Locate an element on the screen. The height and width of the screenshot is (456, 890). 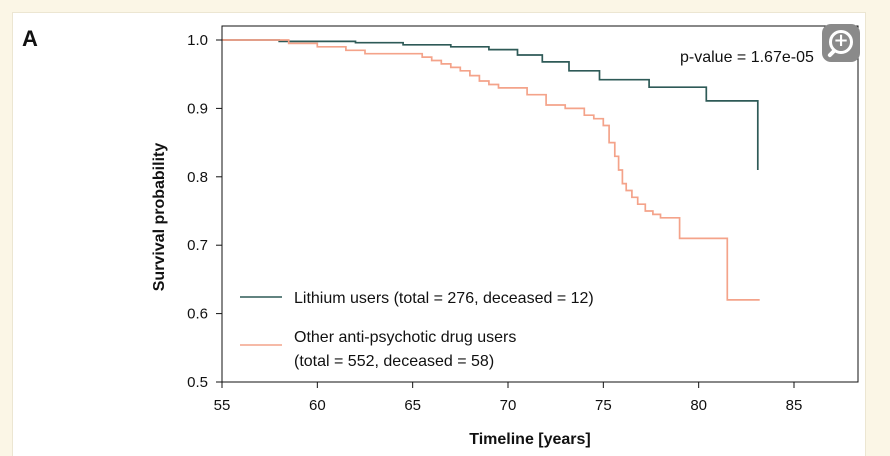
legend-label-line: (total = 552, deceased = 58) is located at coordinates (394, 361).